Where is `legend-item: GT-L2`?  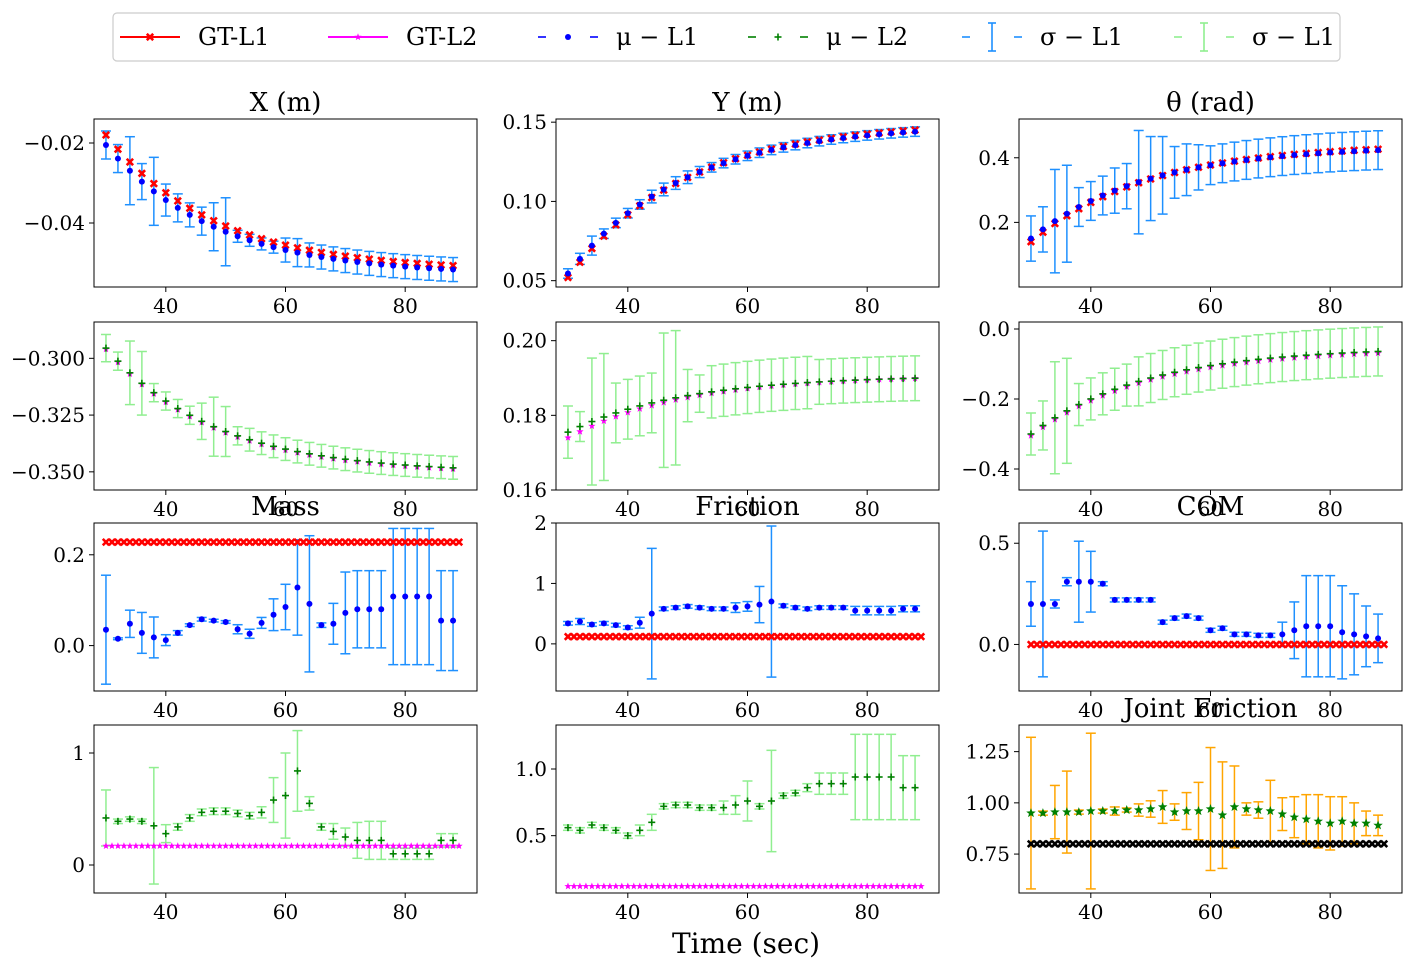 legend-item: GT-L2 is located at coordinates (402, 37).